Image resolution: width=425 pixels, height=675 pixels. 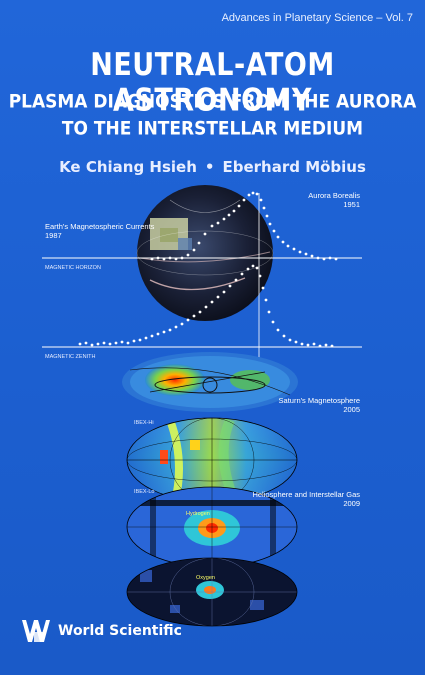 I want to click on aurora-scan-upper, so click(x=244, y=226).